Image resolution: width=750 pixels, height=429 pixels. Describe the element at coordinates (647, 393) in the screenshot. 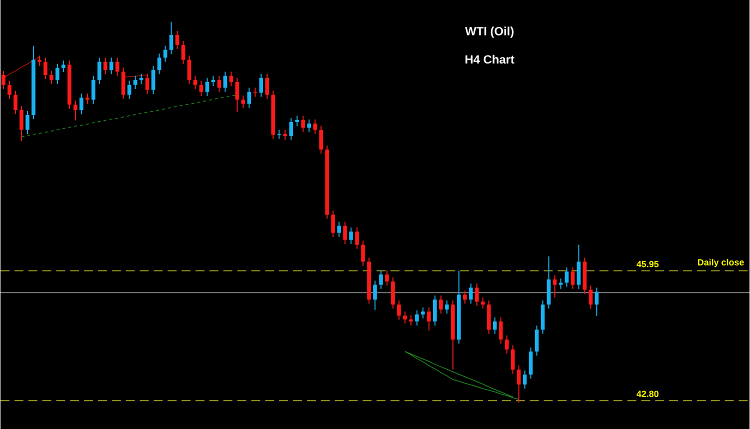

I see `ref-line-label: 42.80` at that location.